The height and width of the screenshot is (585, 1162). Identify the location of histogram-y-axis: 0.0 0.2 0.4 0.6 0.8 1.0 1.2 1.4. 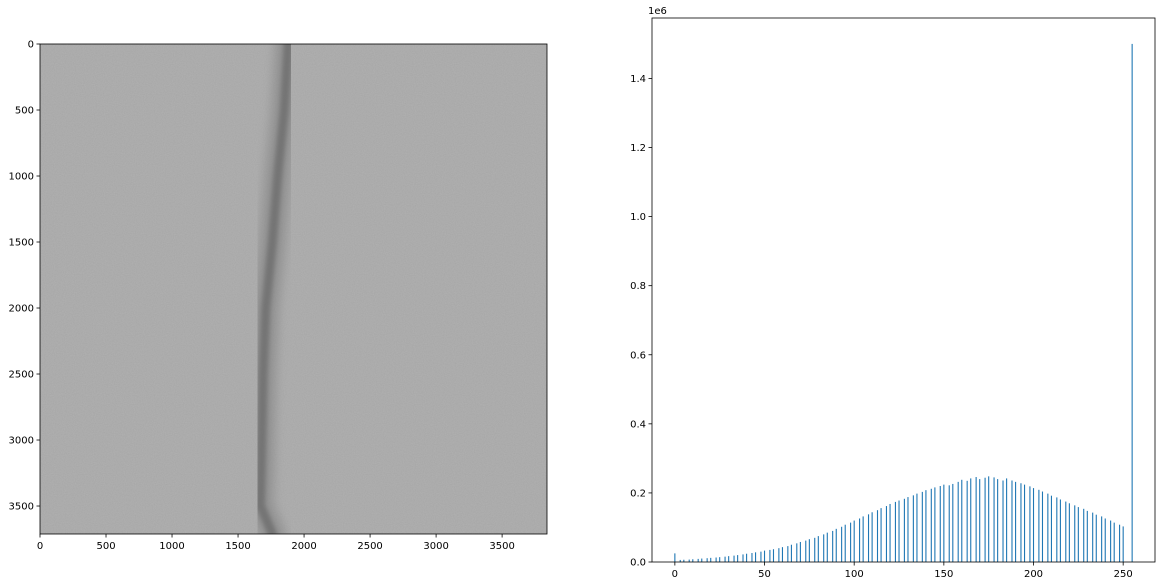
(641, 321).